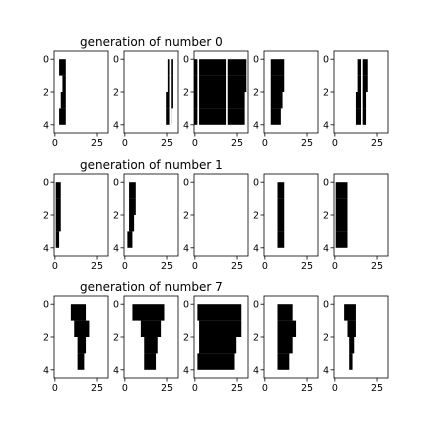 Image resolution: width=432 pixels, height=432 pixels. What do you see at coordinates (151, 287) in the screenshot?
I see `row-title: generation of number 7` at bounding box center [151, 287].